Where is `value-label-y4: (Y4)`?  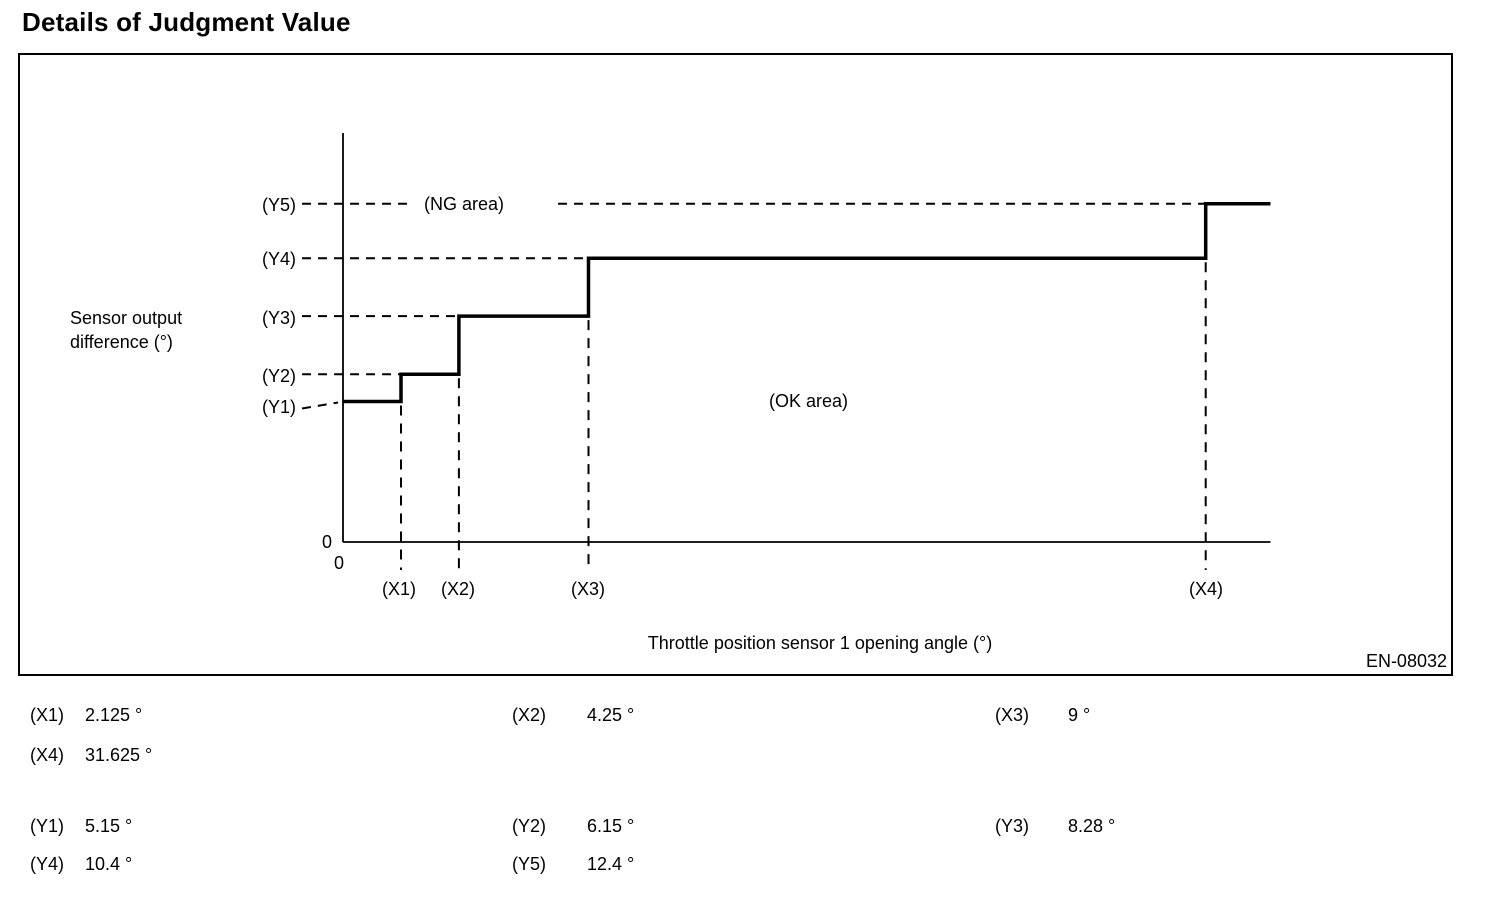 value-label-y4: (Y4) is located at coordinates (47, 864).